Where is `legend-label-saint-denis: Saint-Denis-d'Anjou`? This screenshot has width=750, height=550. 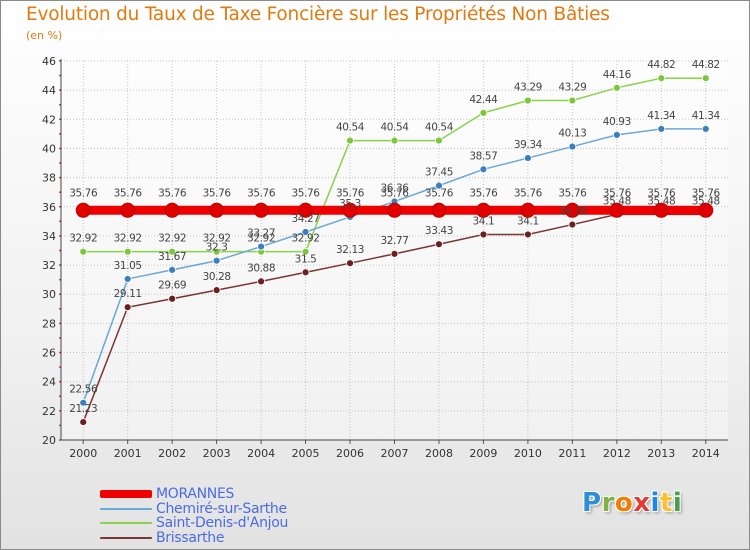
legend-label-saint-denis: Saint-Denis-d'Anjou is located at coordinates (222, 523).